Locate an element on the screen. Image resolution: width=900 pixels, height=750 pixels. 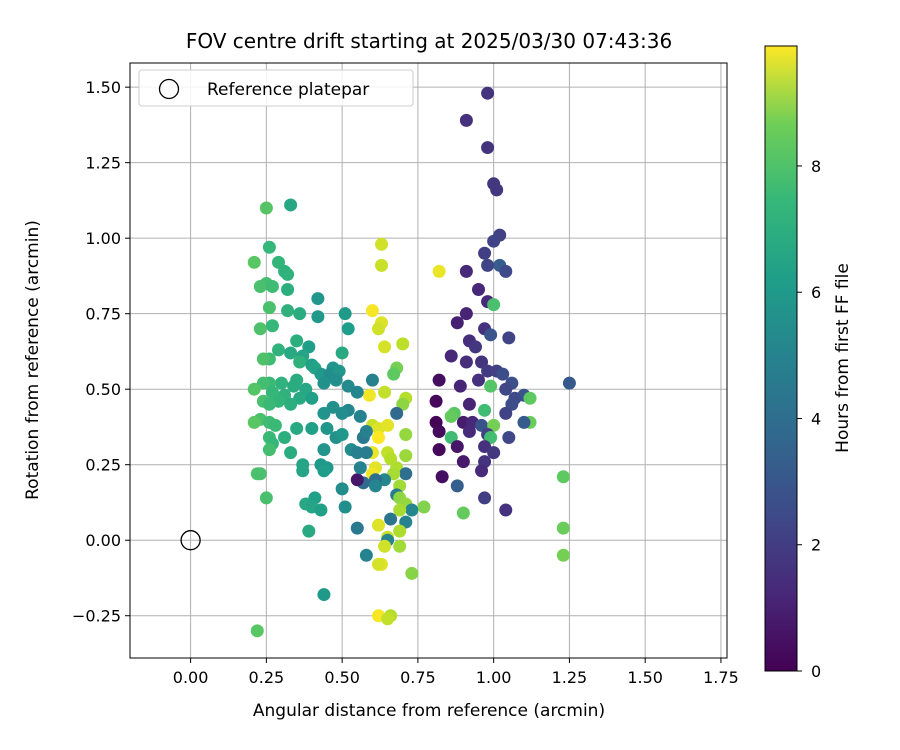
colorbar-tick-label: 4 is located at coordinates (816, 418).